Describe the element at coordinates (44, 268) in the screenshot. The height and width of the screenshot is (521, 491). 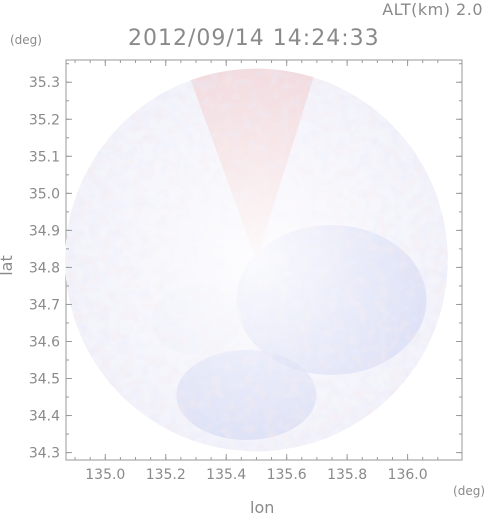
I see `y-tick-label: 34.8` at that location.